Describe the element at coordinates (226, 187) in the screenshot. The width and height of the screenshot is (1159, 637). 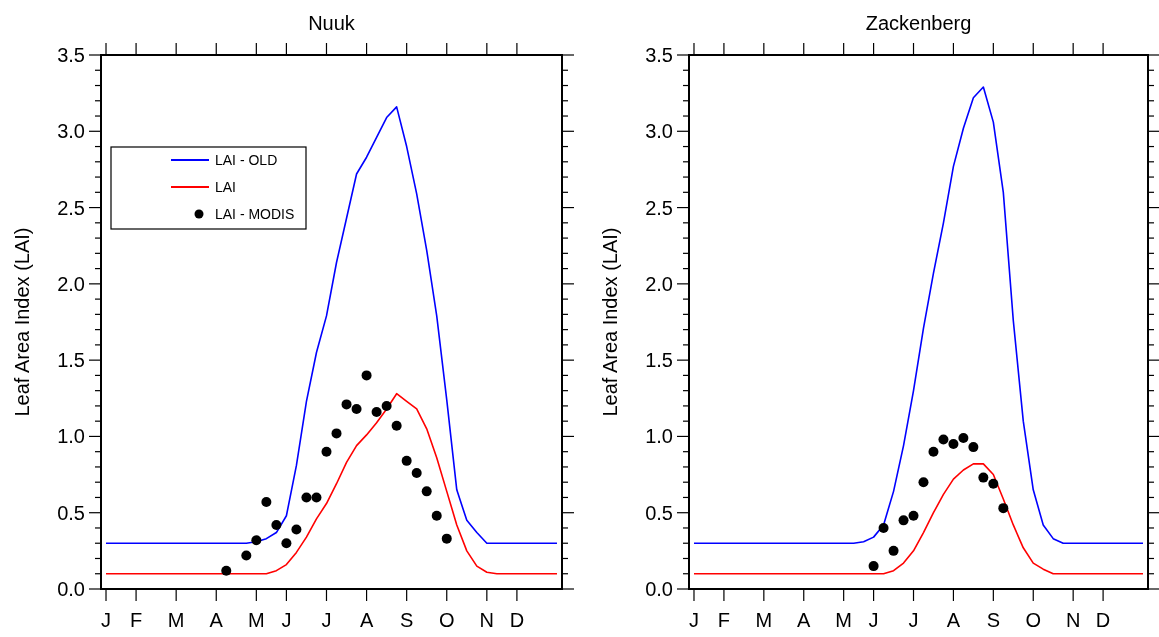
I see `legend-label: LAI` at that location.